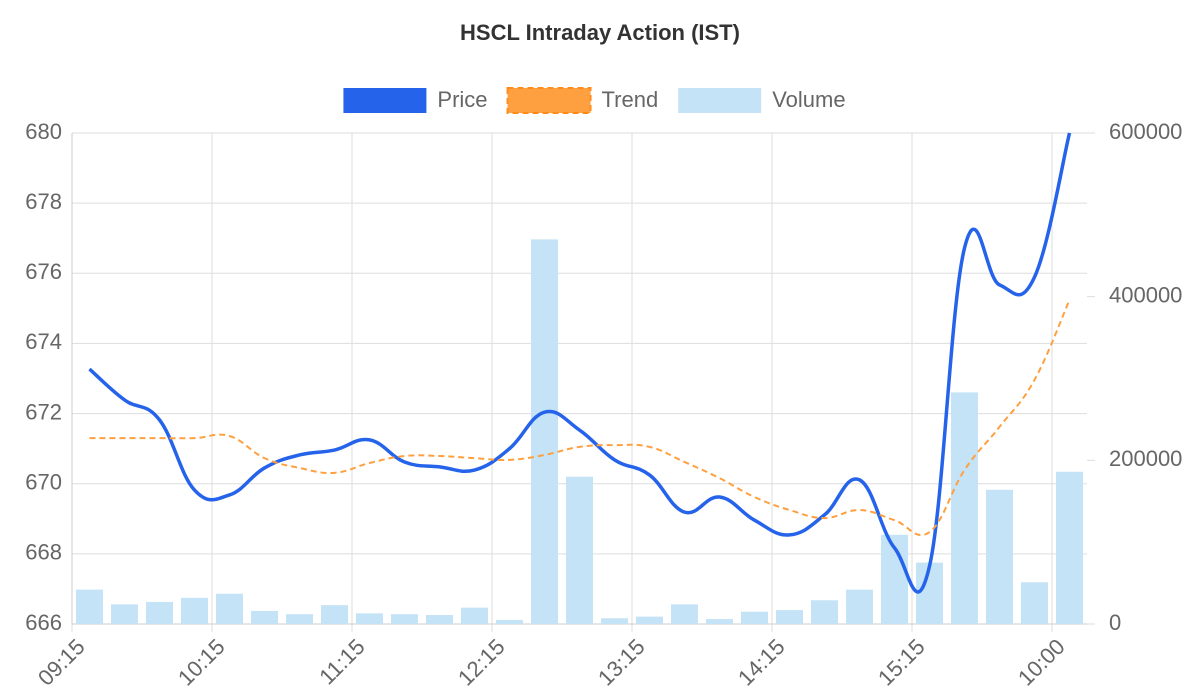 Image resolution: width=1200 pixels, height=700 pixels. I want to click on y2-tick-label: 600000, so click(1145, 131).